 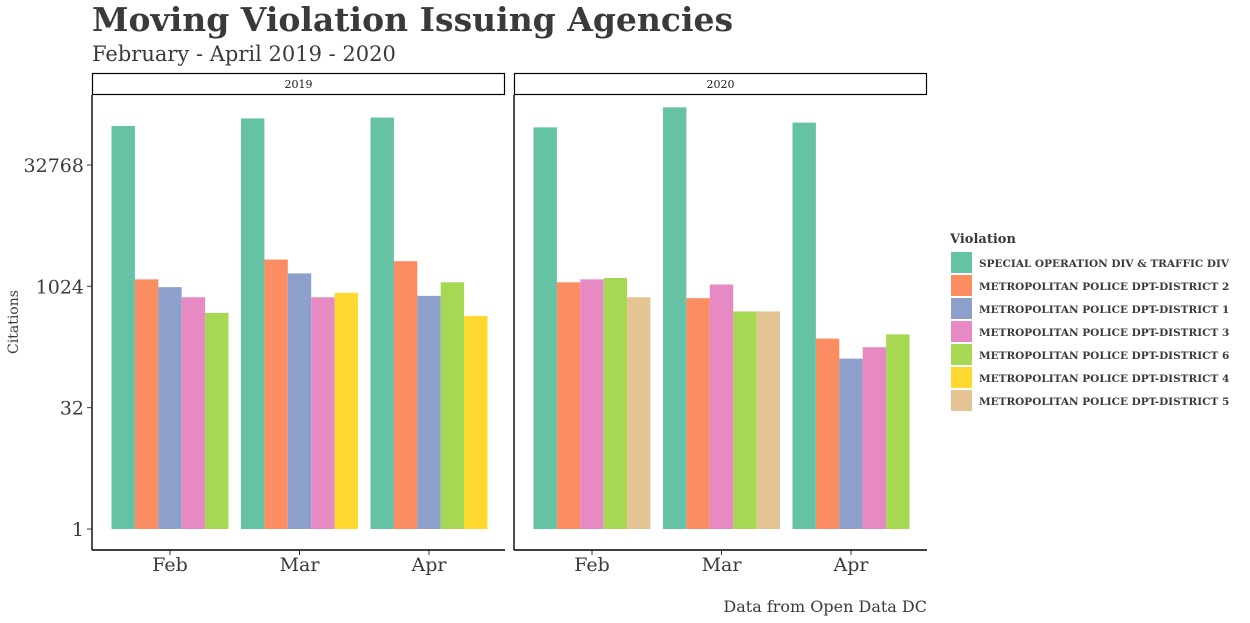 What do you see at coordinates (1104, 287) in the screenshot?
I see `legend-label: METROPOLITAN POLICE DPT-DISTRICT 2` at bounding box center [1104, 287].